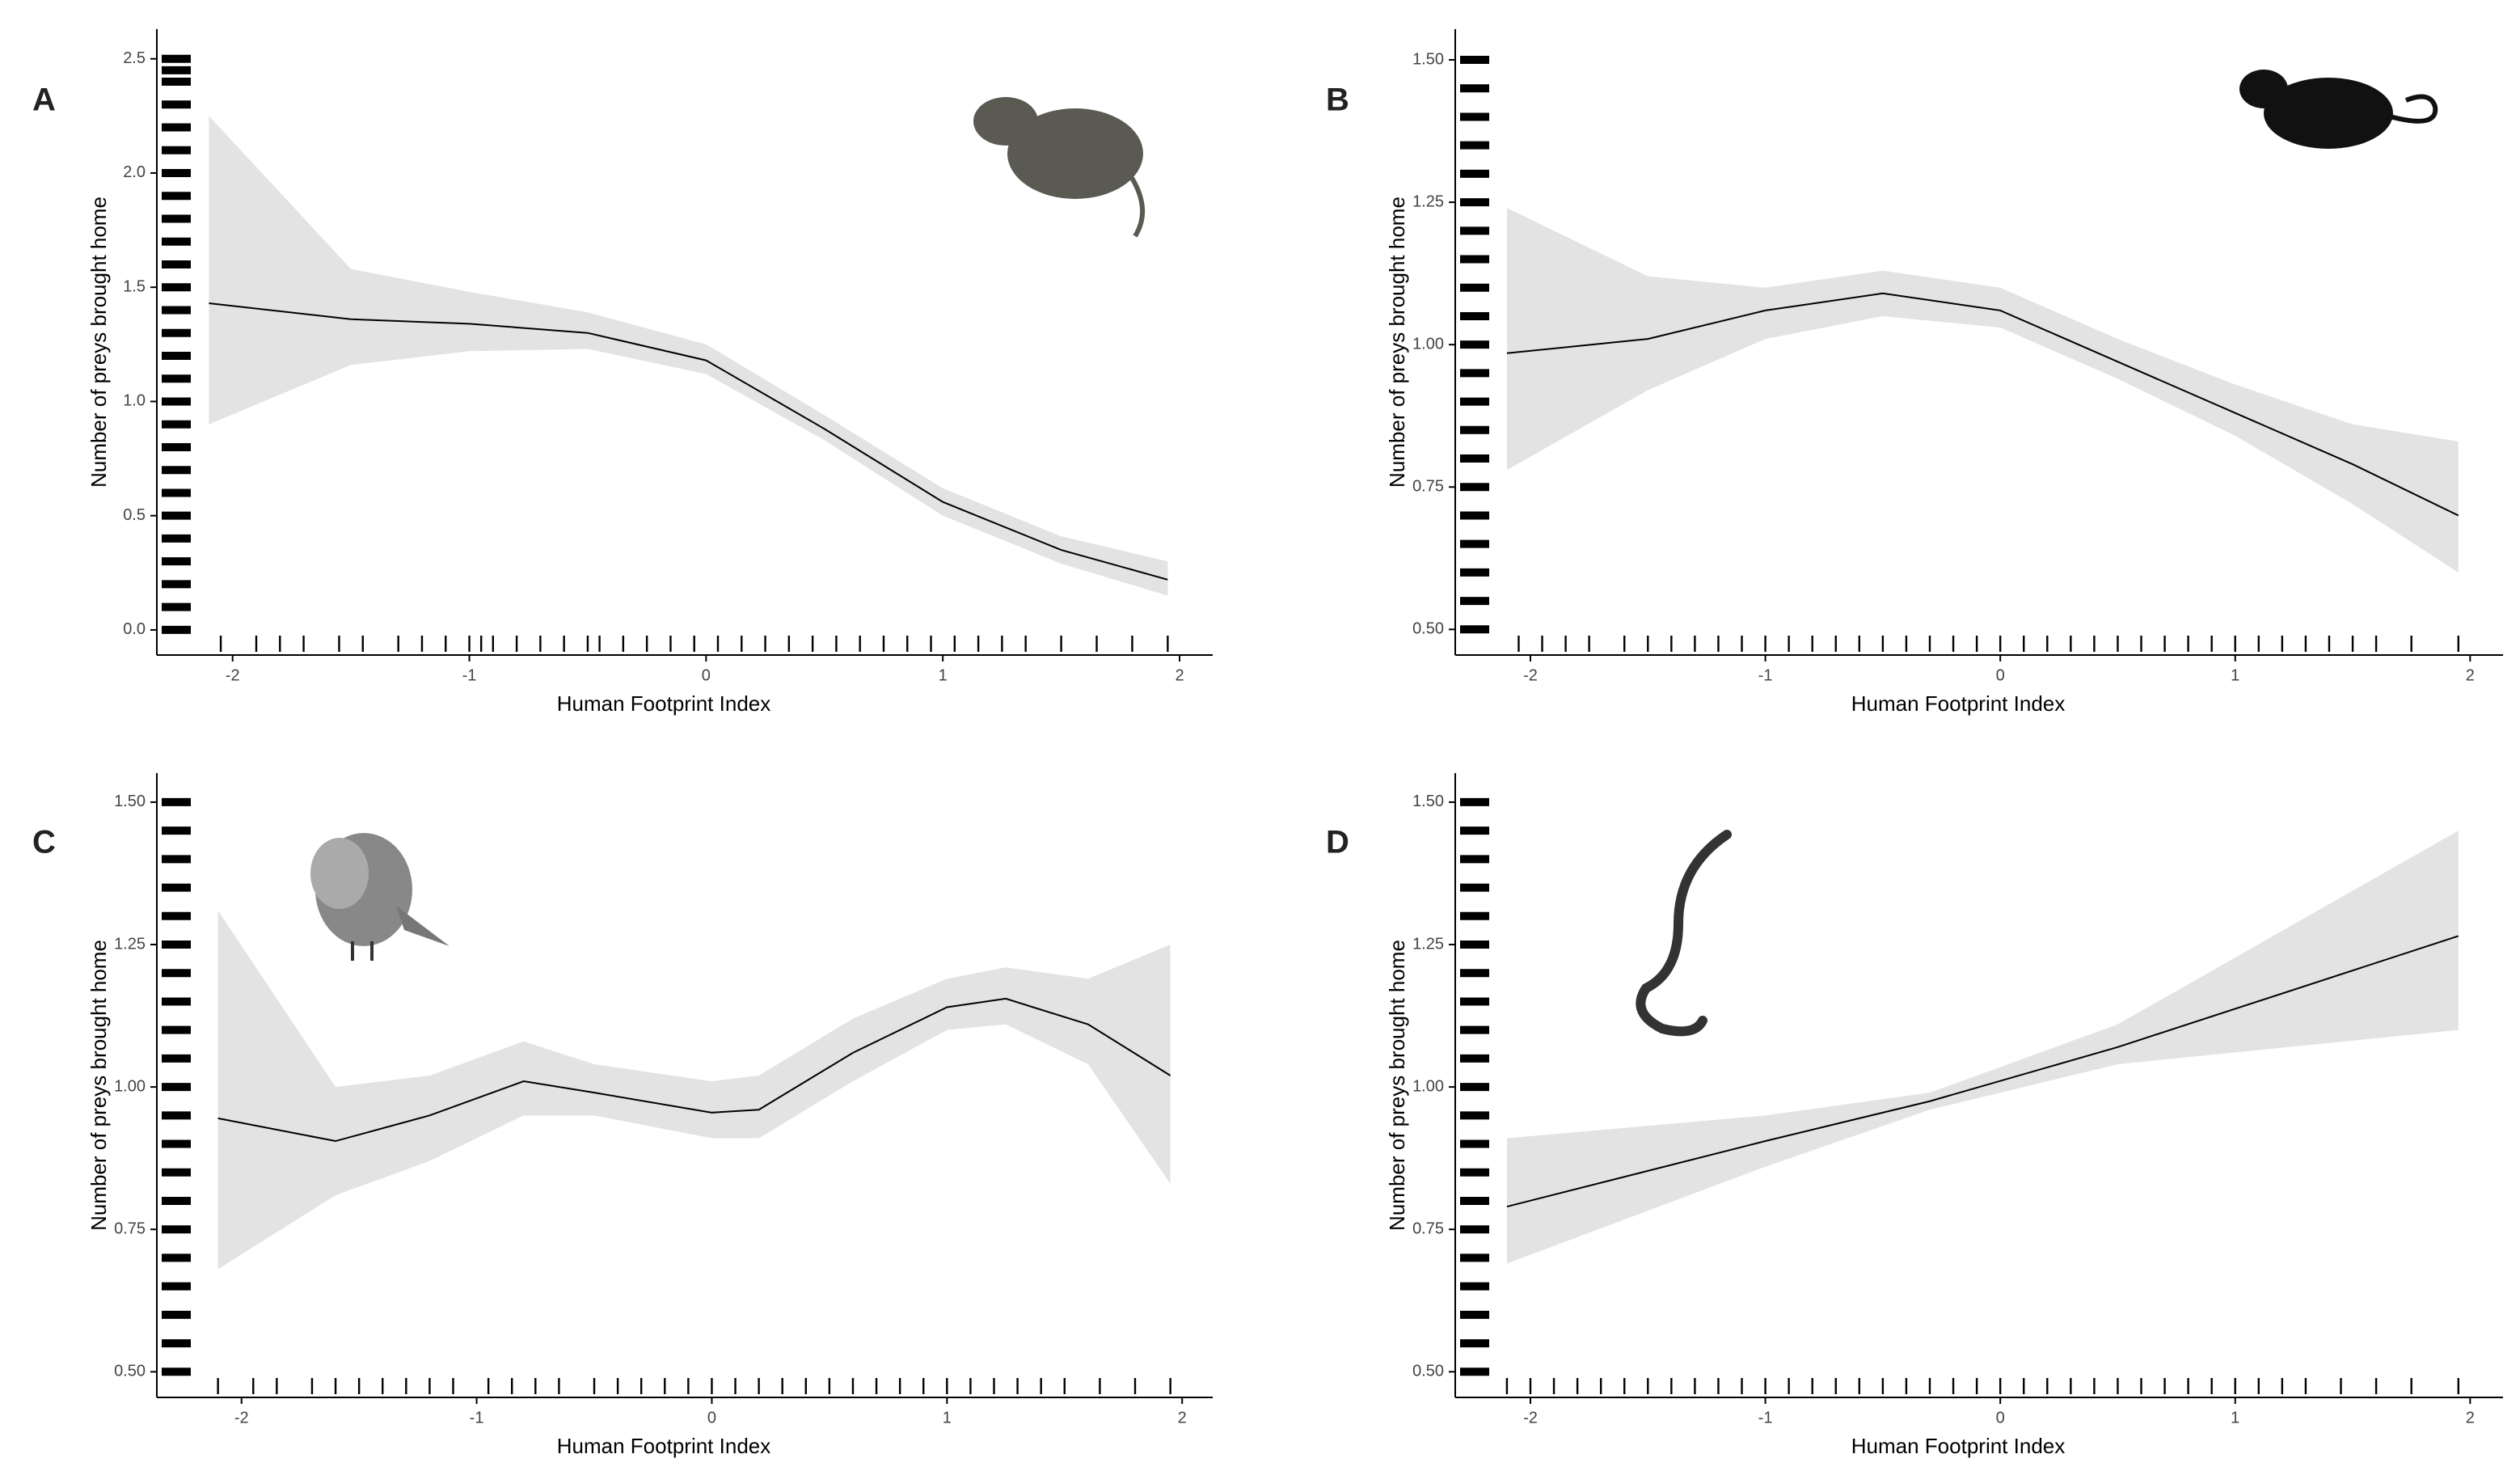  Describe the element at coordinates (1337, 100) in the screenshot. I see `panel-label: B` at that location.